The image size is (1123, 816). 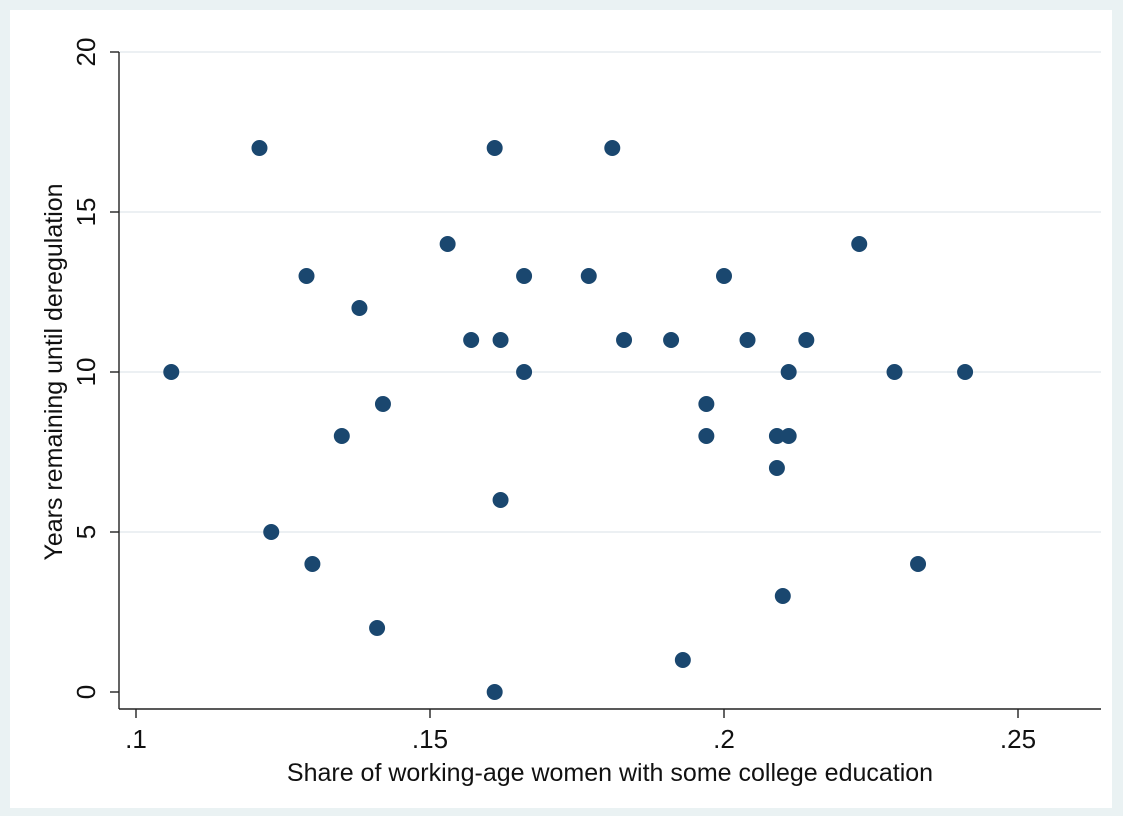 What do you see at coordinates (1018, 739) in the screenshot?
I see `x-tick-label: .25` at bounding box center [1018, 739].